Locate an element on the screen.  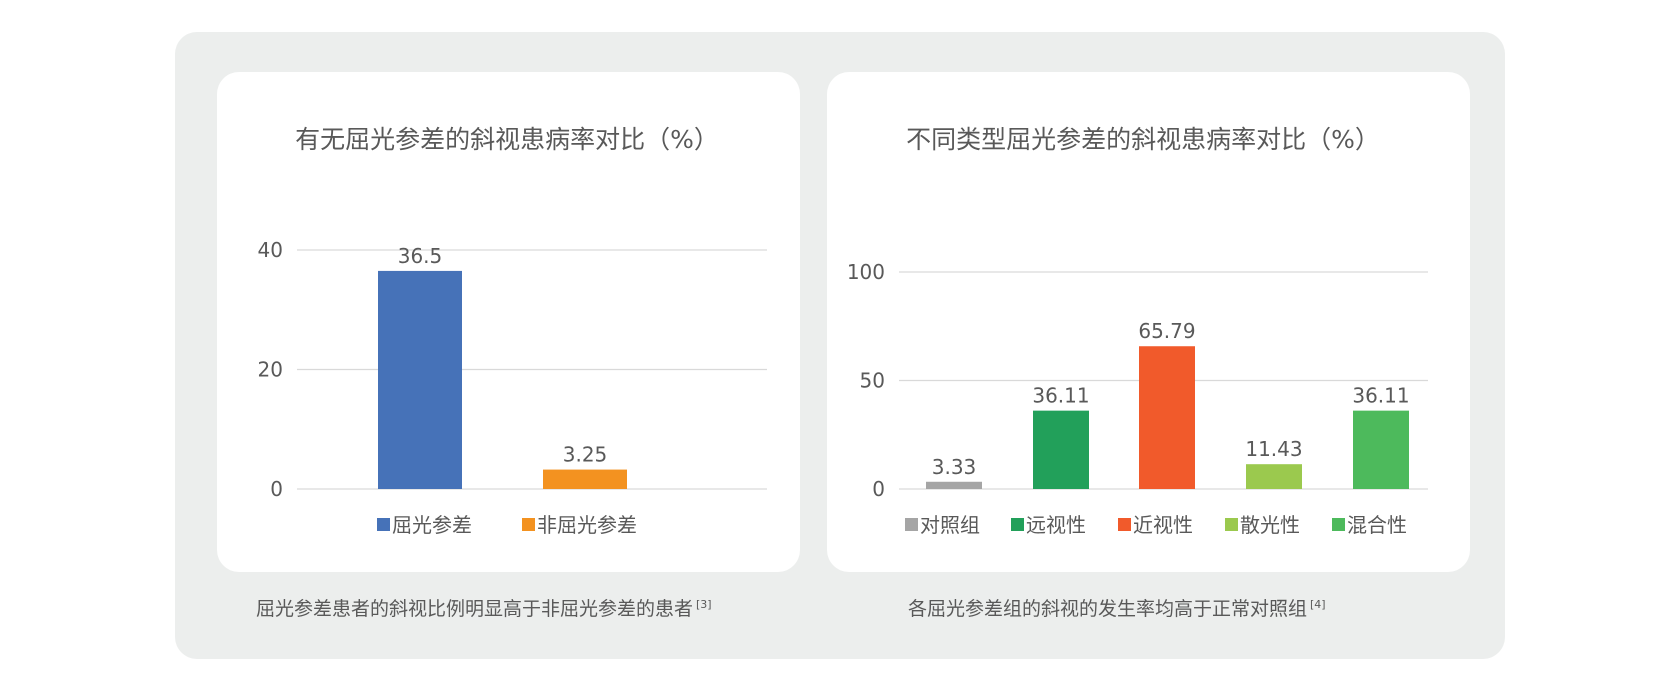
data-label: 3.33 is located at coordinates (954, 467).